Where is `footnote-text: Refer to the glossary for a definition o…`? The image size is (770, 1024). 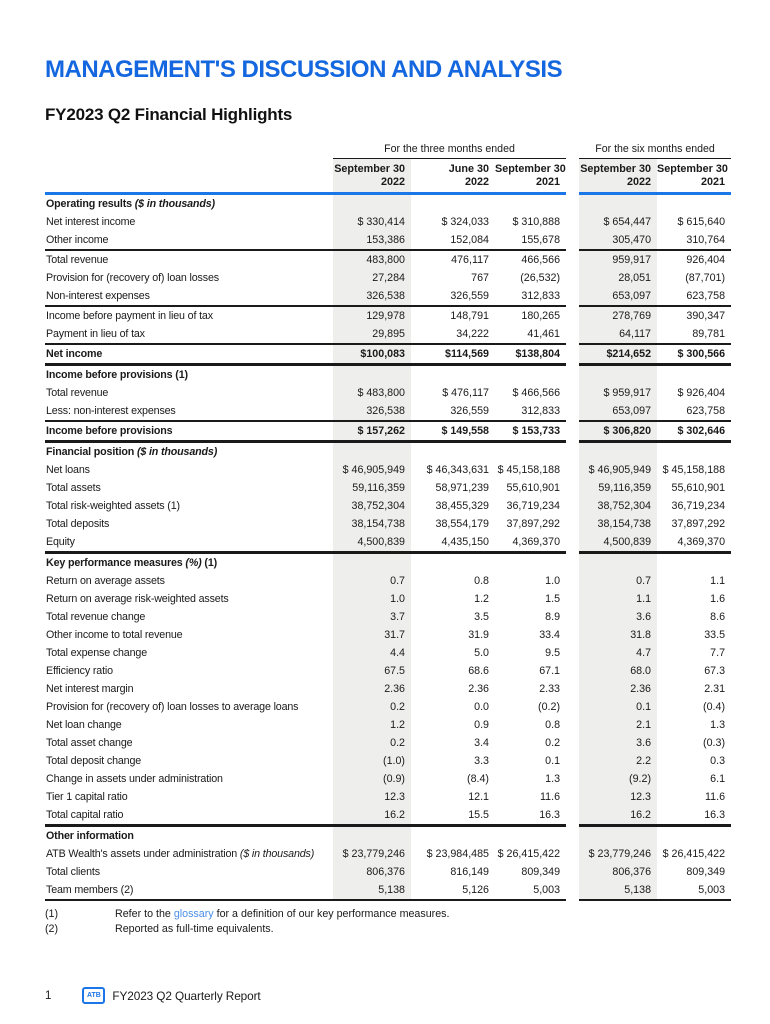
footnote-text: Refer to the glossary for a definition o… is located at coordinates (282, 913).